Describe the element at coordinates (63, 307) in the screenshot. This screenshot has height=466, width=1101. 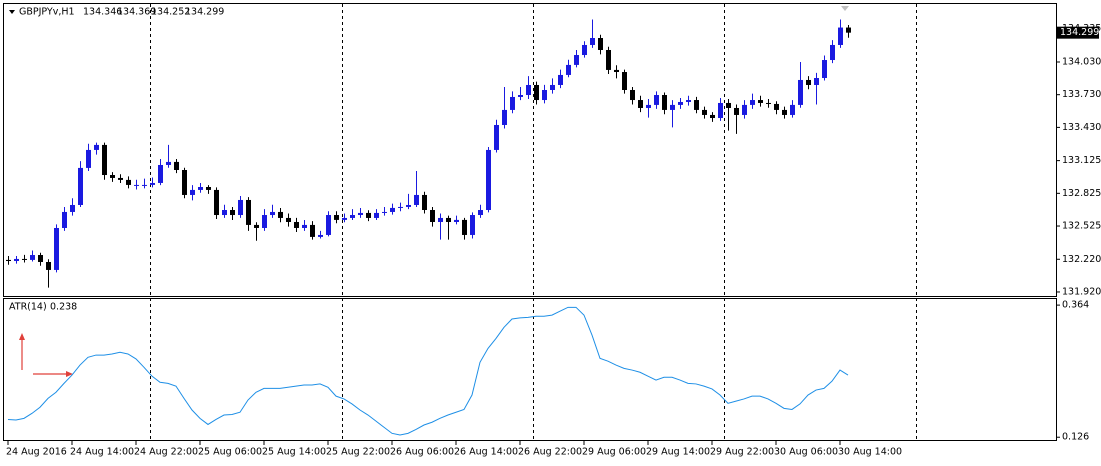
I see `indicator-value: 0.238` at that location.